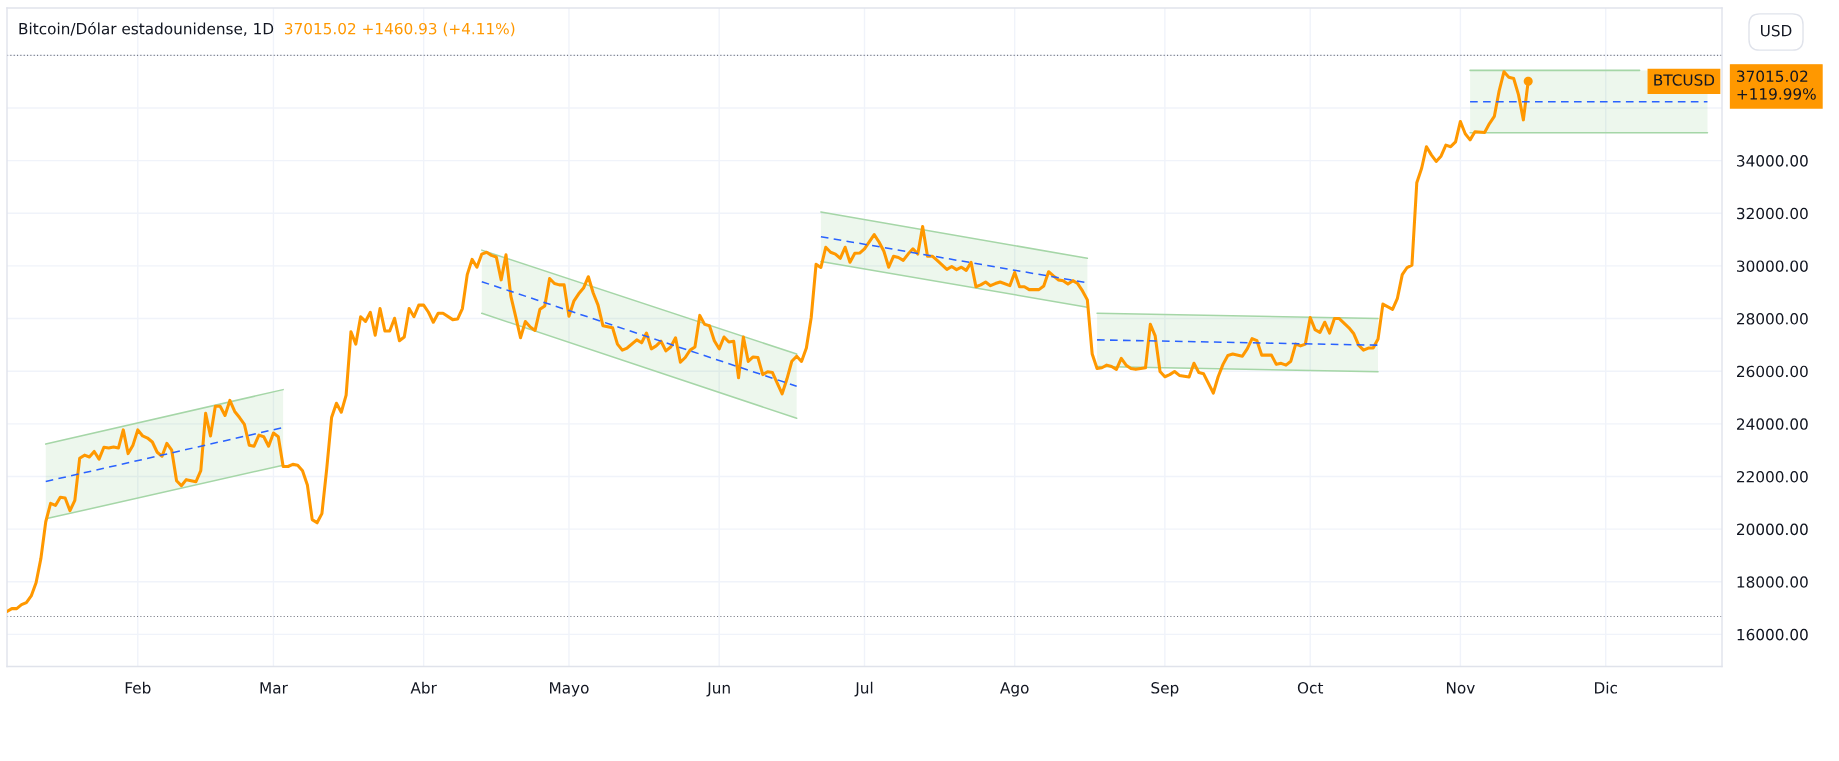 Image resolution: width=1839 pixels, height=761 pixels. What do you see at coordinates (1606, 687) in the screenshot?
I see `x-tick-label: Dic` at bounding box center [1606, 687].